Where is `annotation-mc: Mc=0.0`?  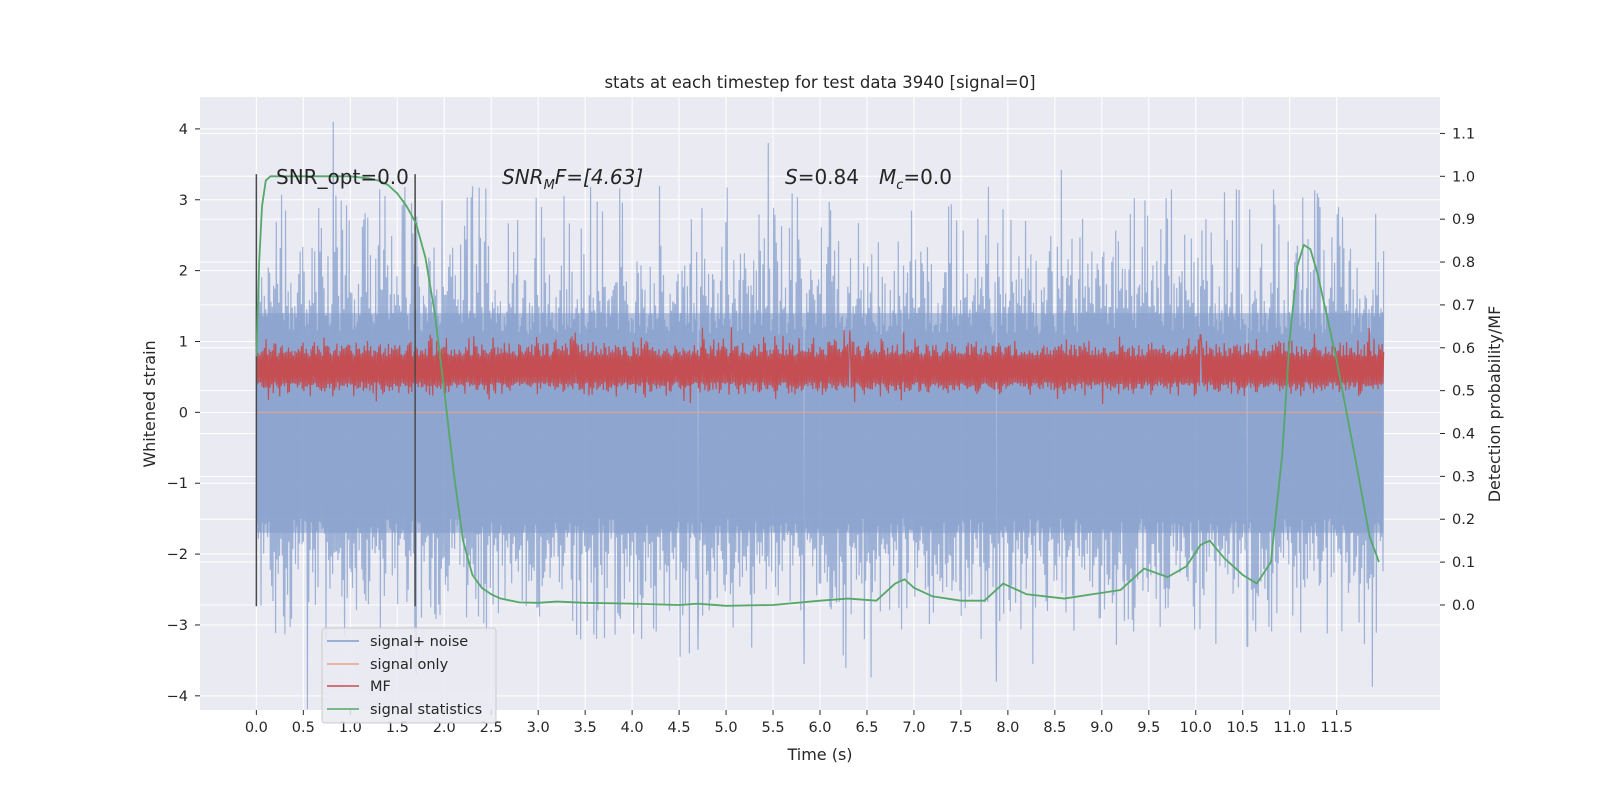 annotation-mc: Mc=0.0 is located at coordinates (915, 179).